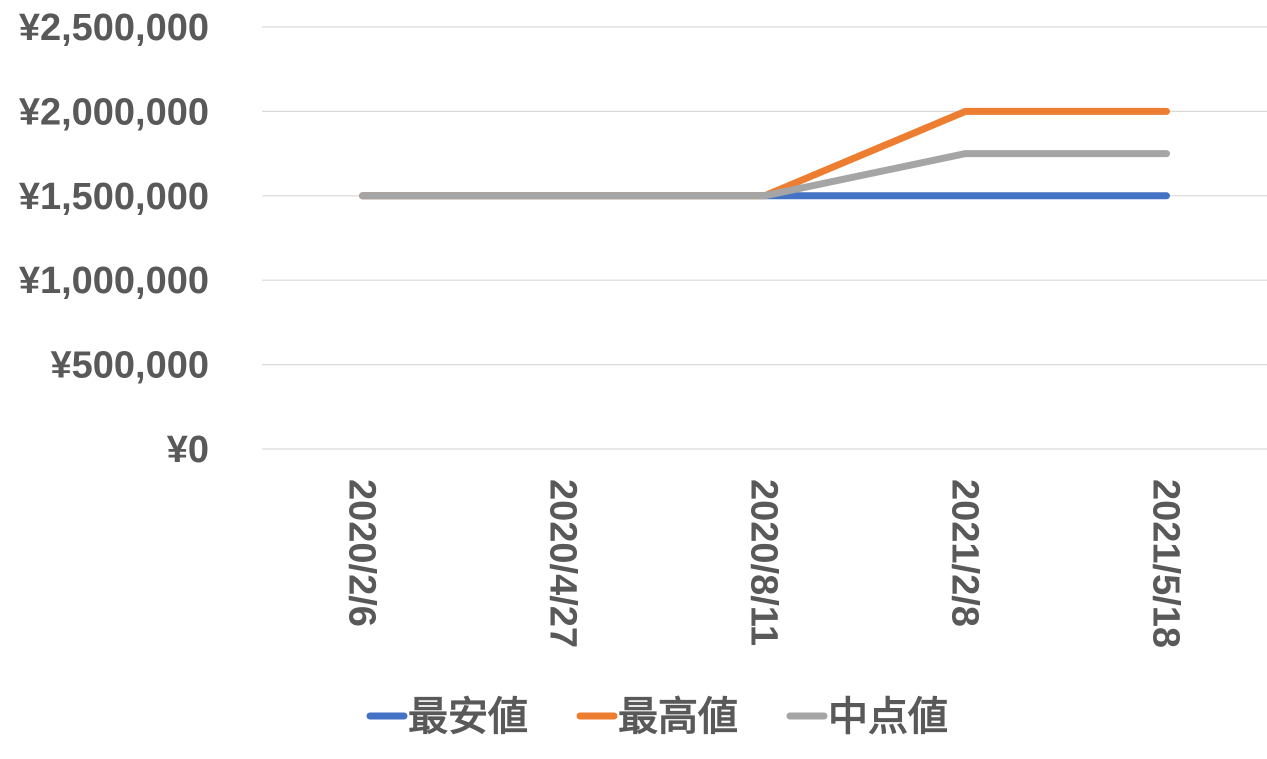 The image size is (1267, 759). What do you see at coordinates (678, 717) in the screenshot?
I see `legend-label: 最高値` at bounding box center [678, 717].